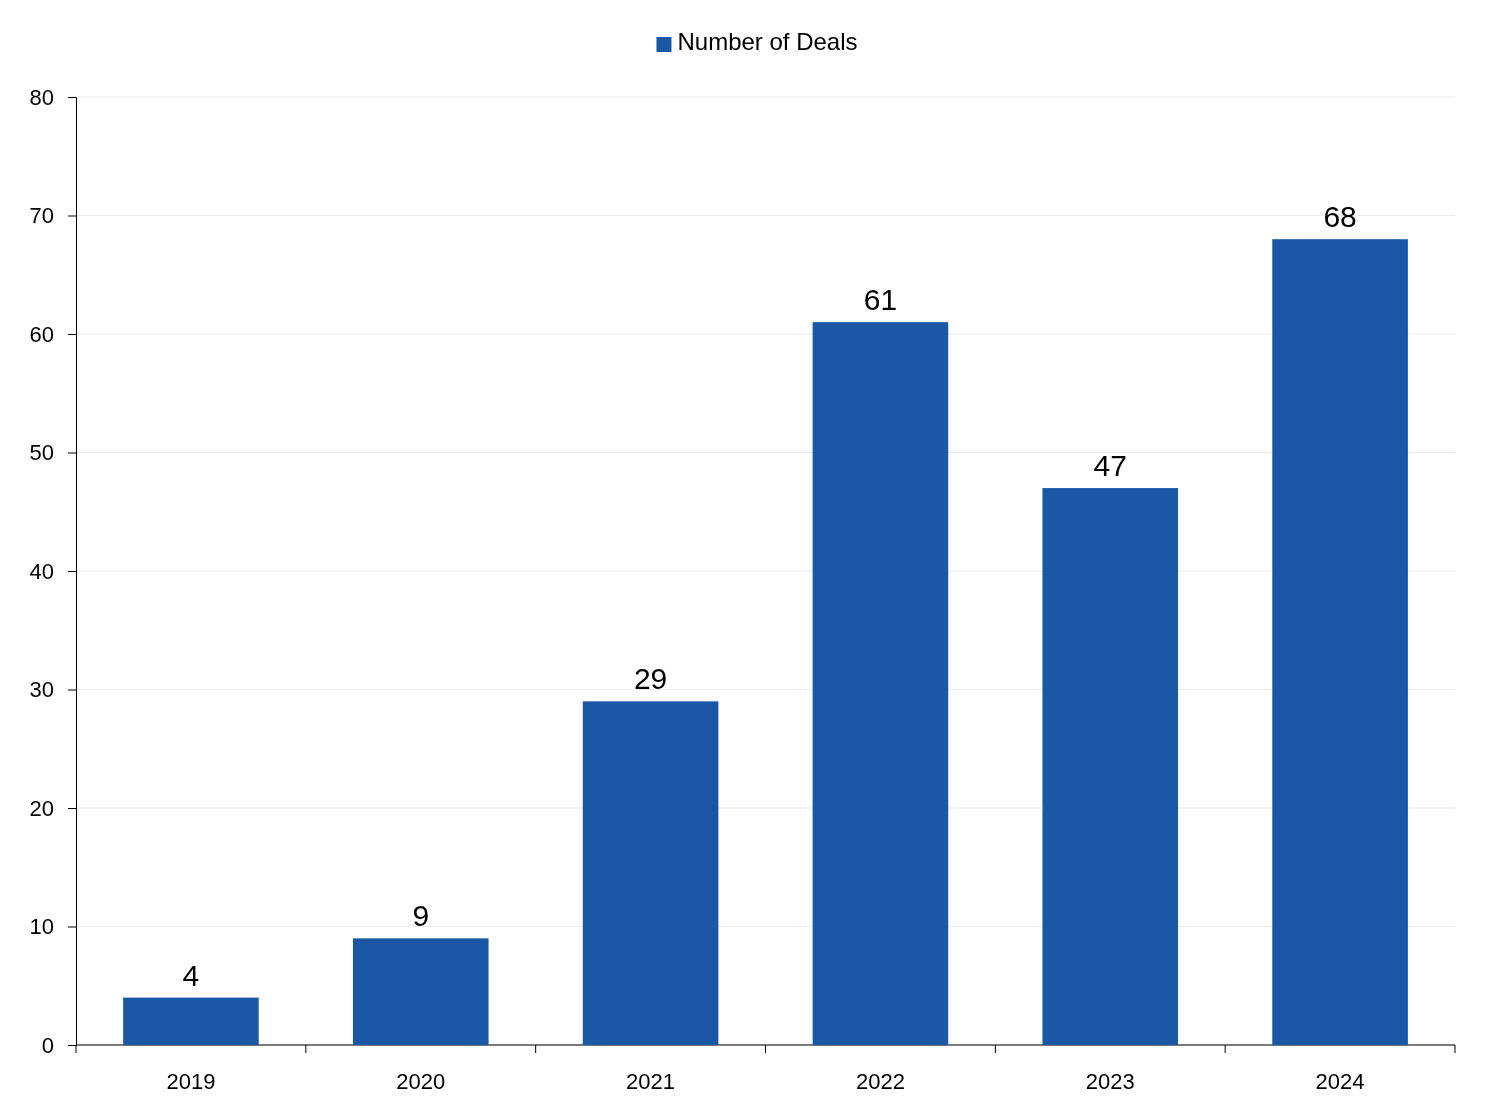  What do you see at coordinates (1340, 1081) in the screenshot?
I see `x-tick-label: 2024` at bounding box center [1340, 1081].